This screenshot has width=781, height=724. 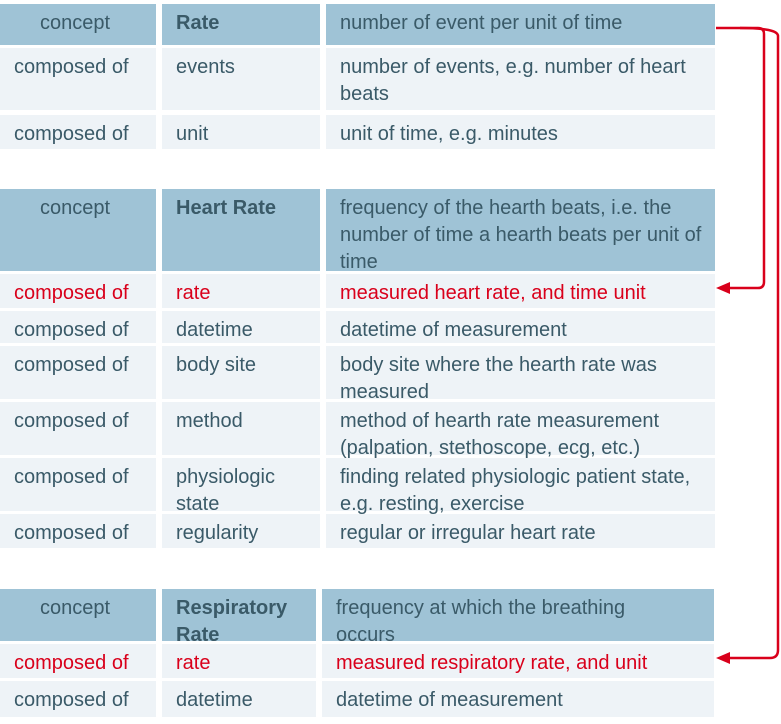 What do you see at coordinates (754, 343) in the screenshot?
I see `arrow-rate-to-respiratory-rate` at bounding box center [754, 343].